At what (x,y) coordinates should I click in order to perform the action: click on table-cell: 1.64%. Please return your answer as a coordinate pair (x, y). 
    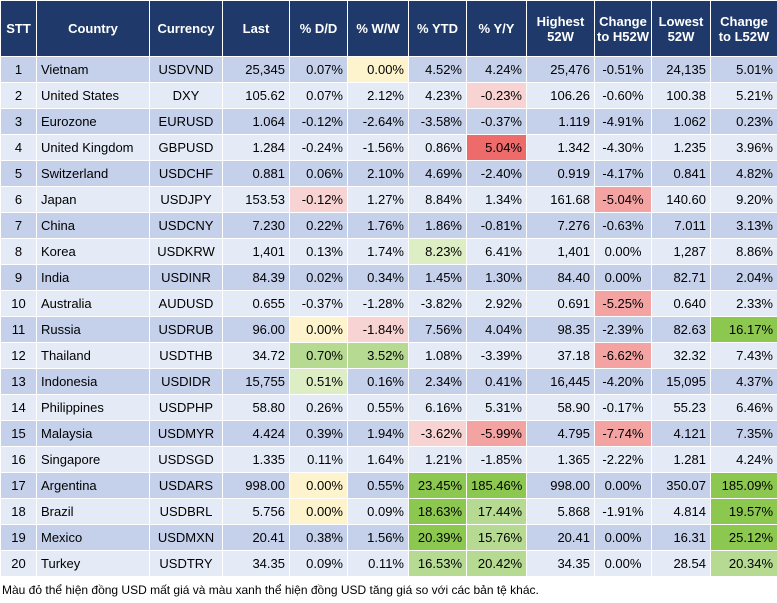
    Looking at the image, I should click on (378, 460).